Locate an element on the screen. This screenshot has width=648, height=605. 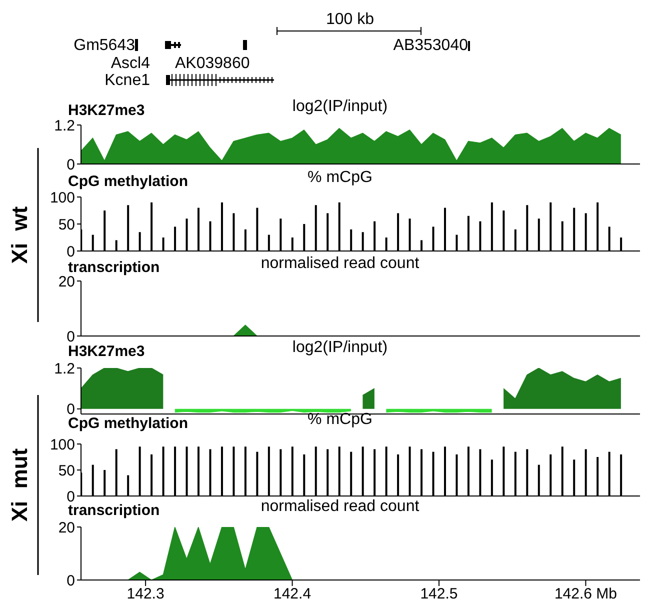
chart-title: CpG methylation is located at coordinates (128, 181).